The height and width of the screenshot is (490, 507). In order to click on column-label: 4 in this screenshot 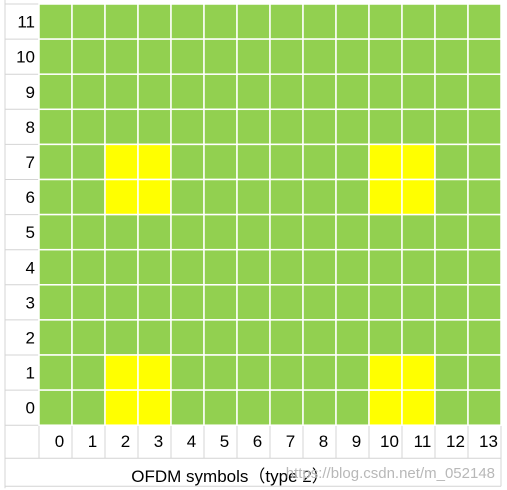, I will do `click(191, 441)`.